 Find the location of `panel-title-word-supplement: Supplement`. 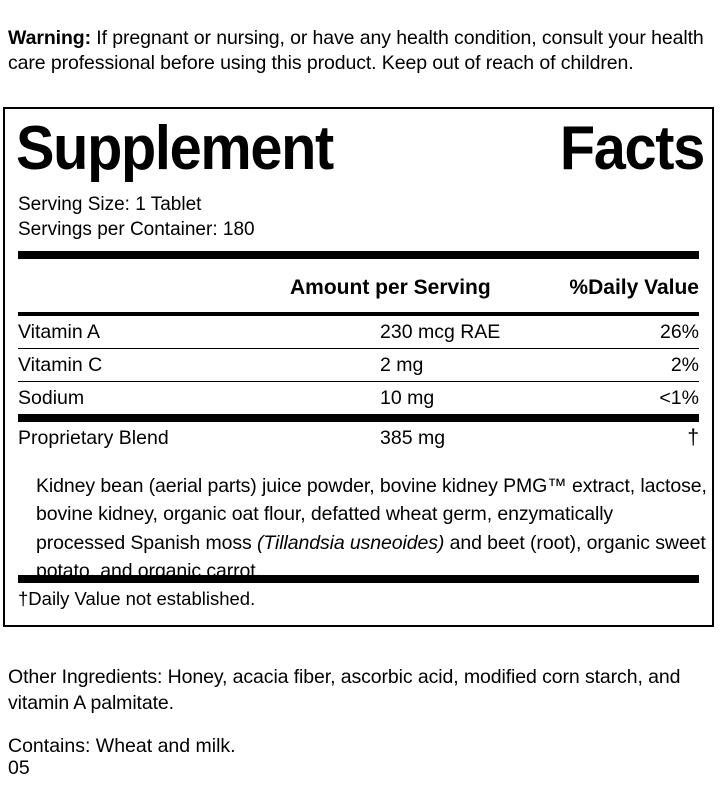

panel-title-word-supplement: Supplement is located at coordinates (175, 148).